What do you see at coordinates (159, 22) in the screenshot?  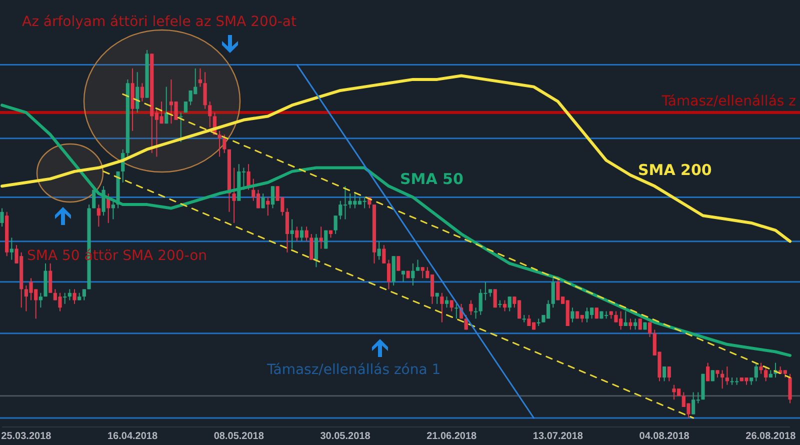 I see `text: Az árfolyam áttöri lefele az SMA 200-at` at bounding box center [159, 22].